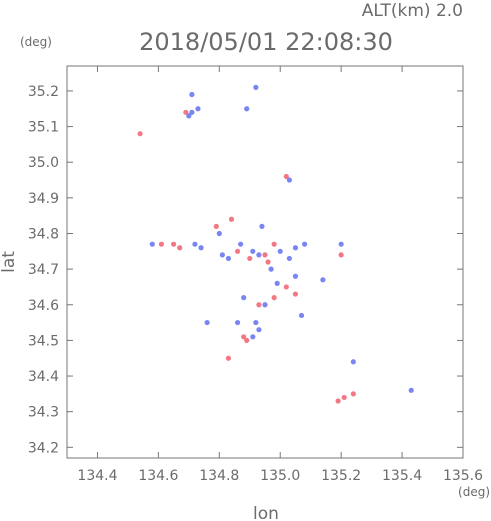  Describe the element at coordinates (219, 476) in the screenshot. I see `x-tick-label: 134.8` at that location.